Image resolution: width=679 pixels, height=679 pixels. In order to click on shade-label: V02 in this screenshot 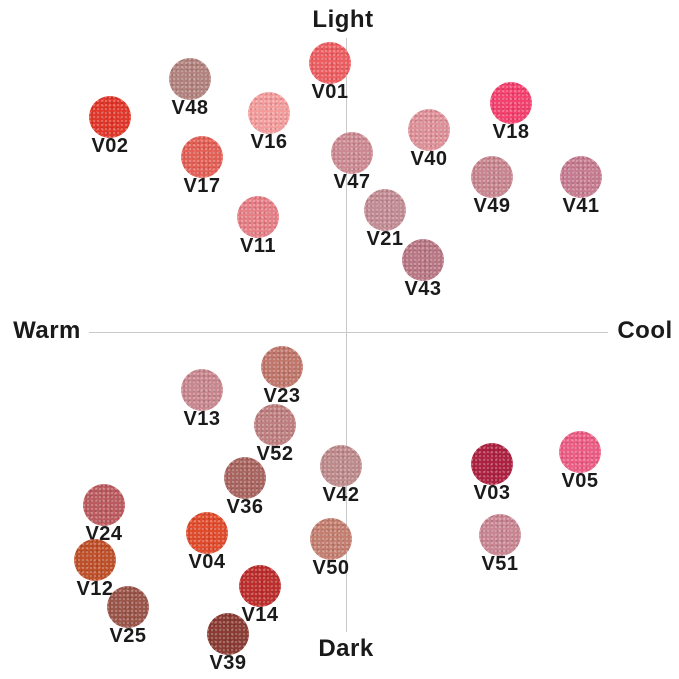, I will do `click(110, 146)`.